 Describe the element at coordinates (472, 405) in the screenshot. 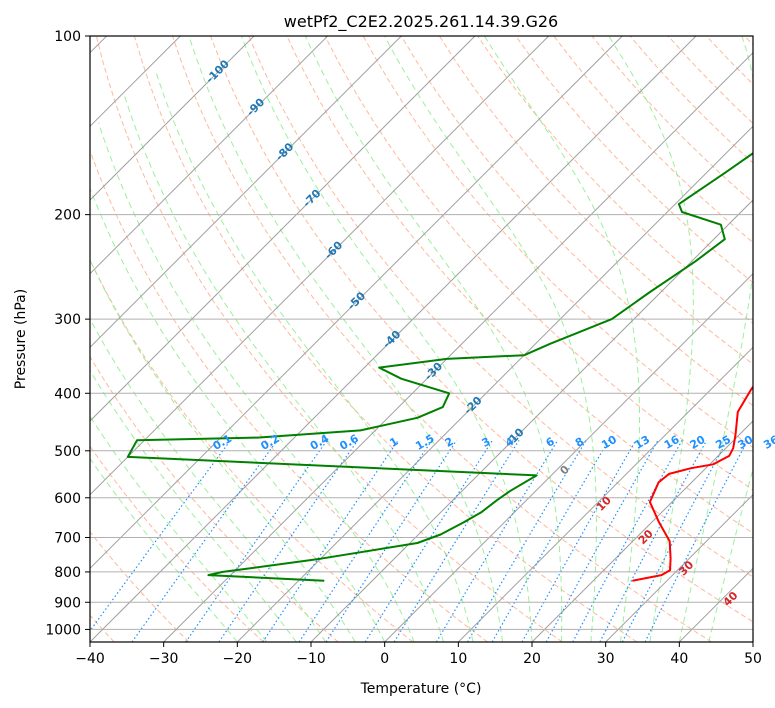

I see `isotherm-label: -20` at that location.